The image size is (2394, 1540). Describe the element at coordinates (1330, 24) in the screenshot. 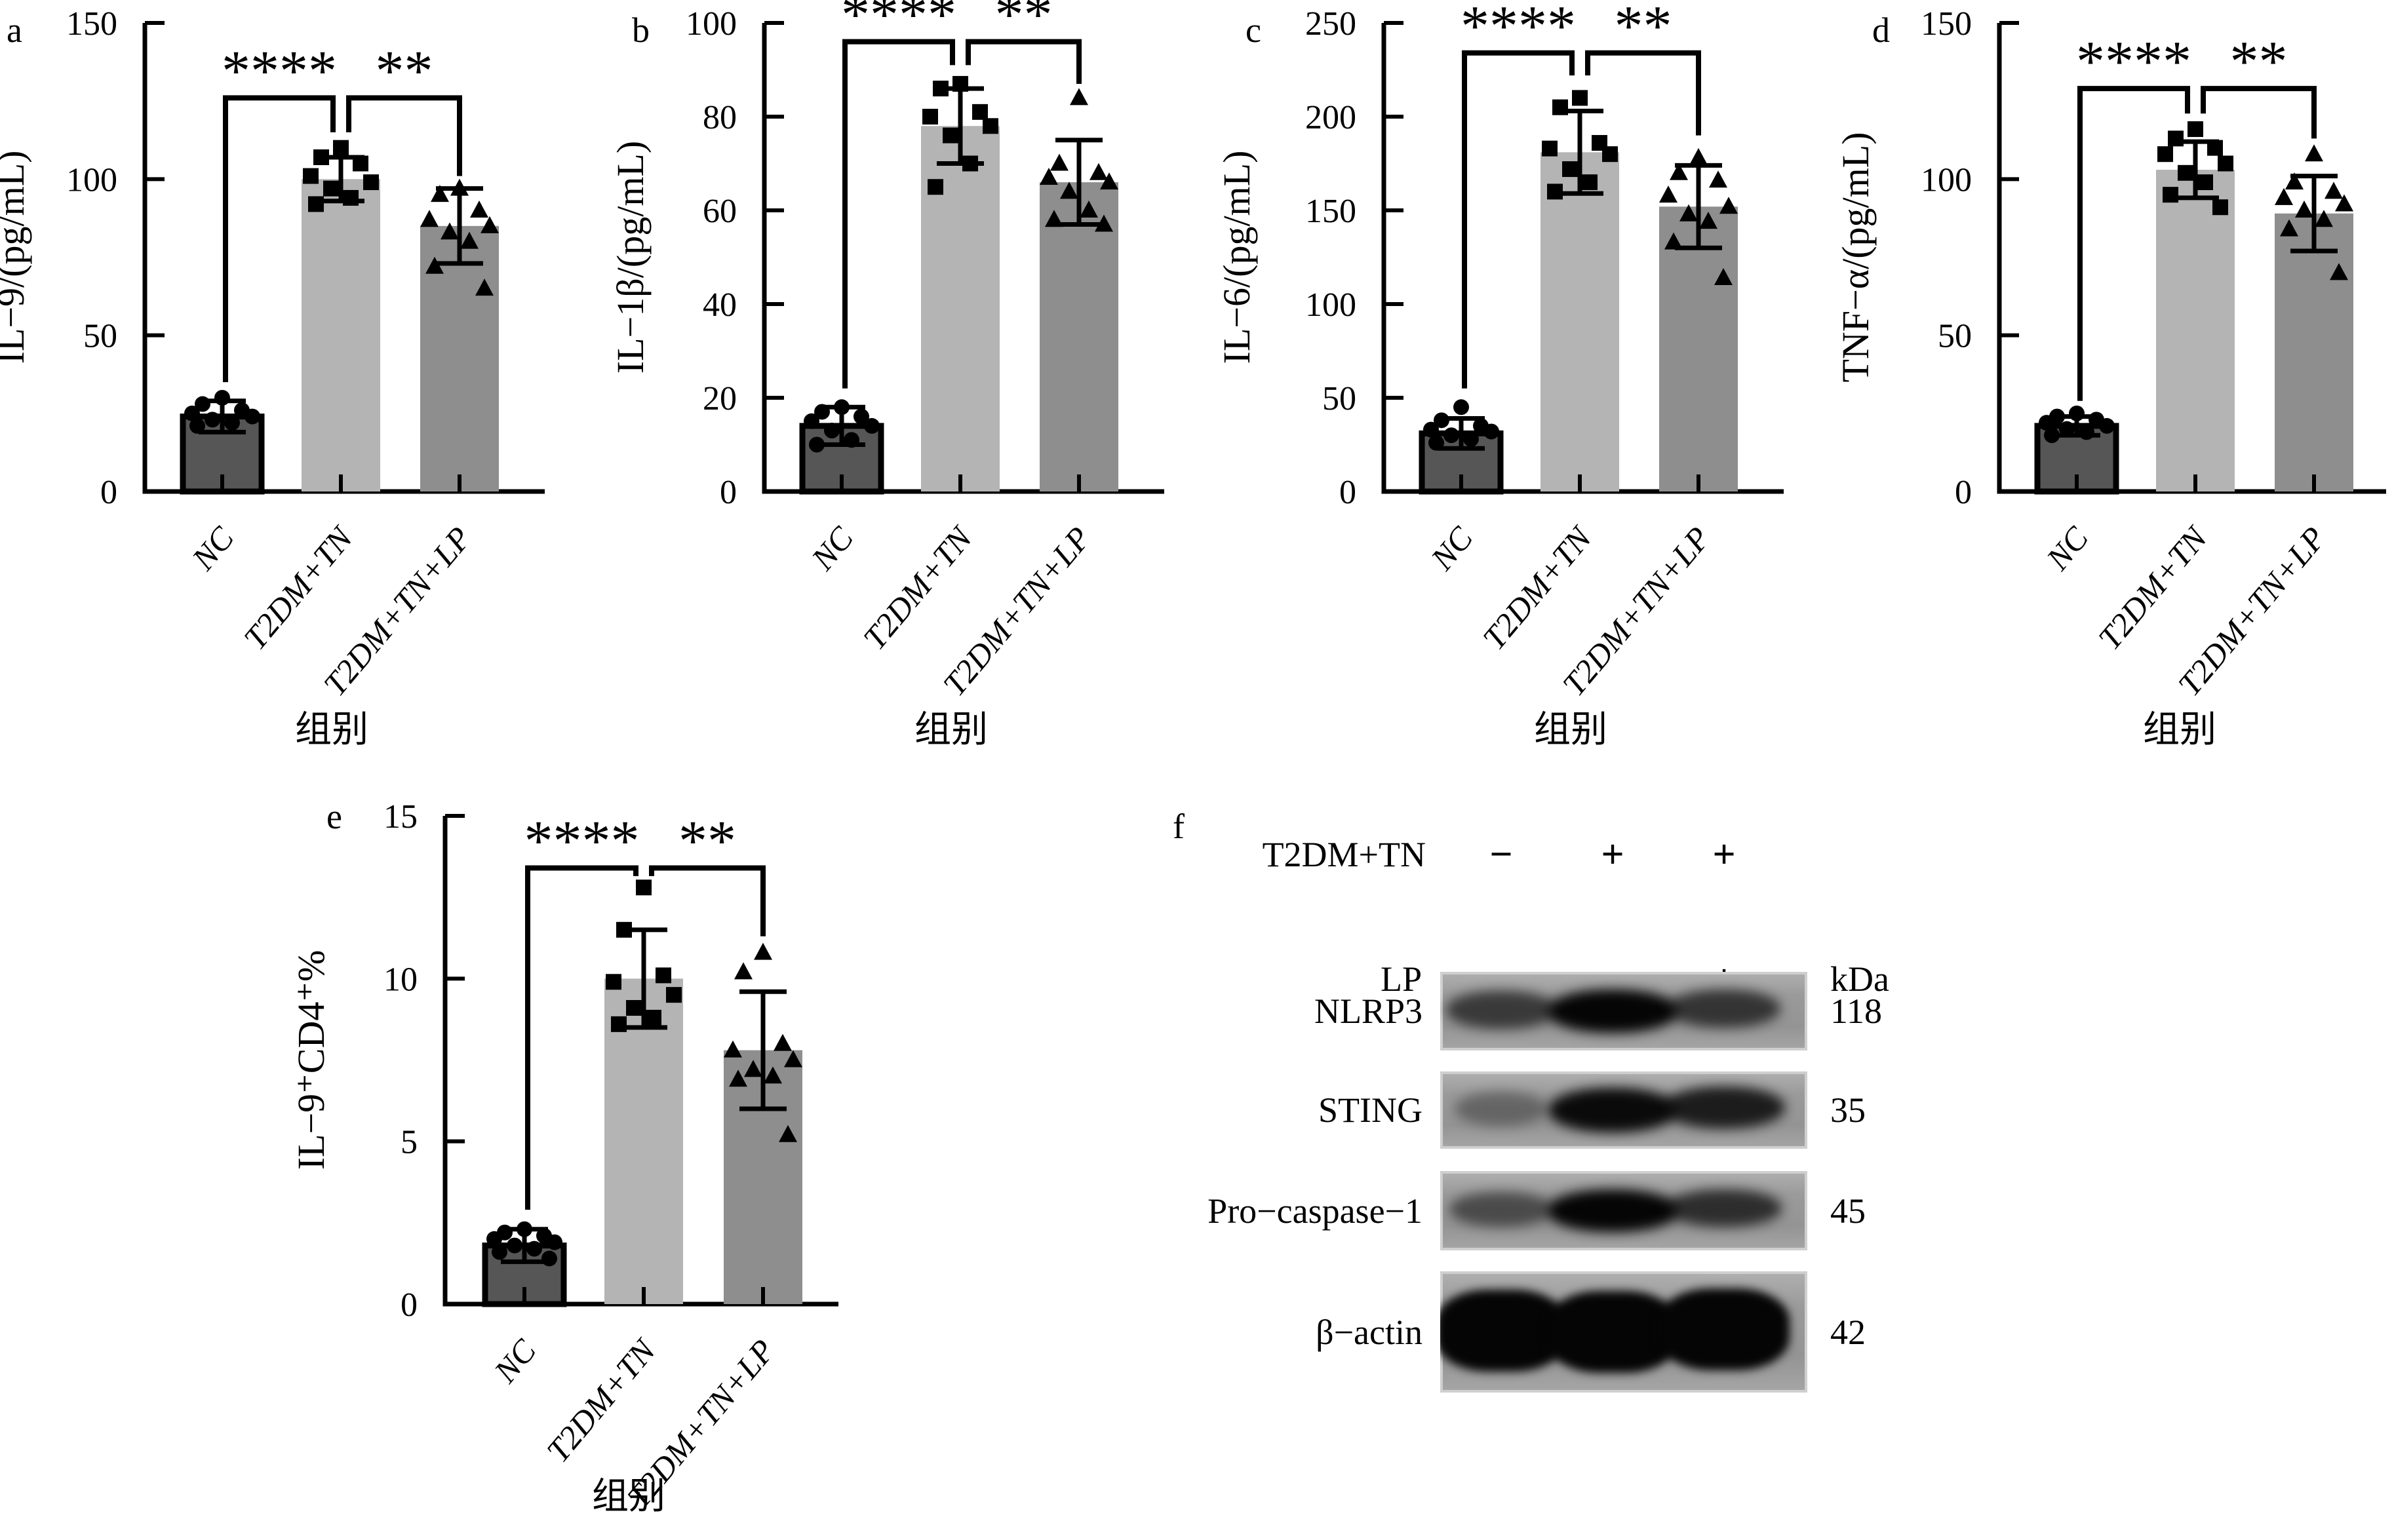

I see `y-tick-label: 250` at that location.